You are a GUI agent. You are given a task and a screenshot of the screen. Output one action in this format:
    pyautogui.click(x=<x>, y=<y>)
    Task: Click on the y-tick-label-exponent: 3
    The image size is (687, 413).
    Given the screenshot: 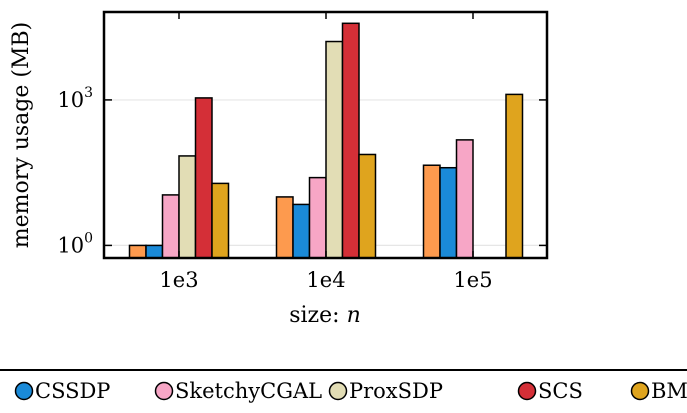 What is the action you would take?
    pyautogui.click(x=88, y=93)
    